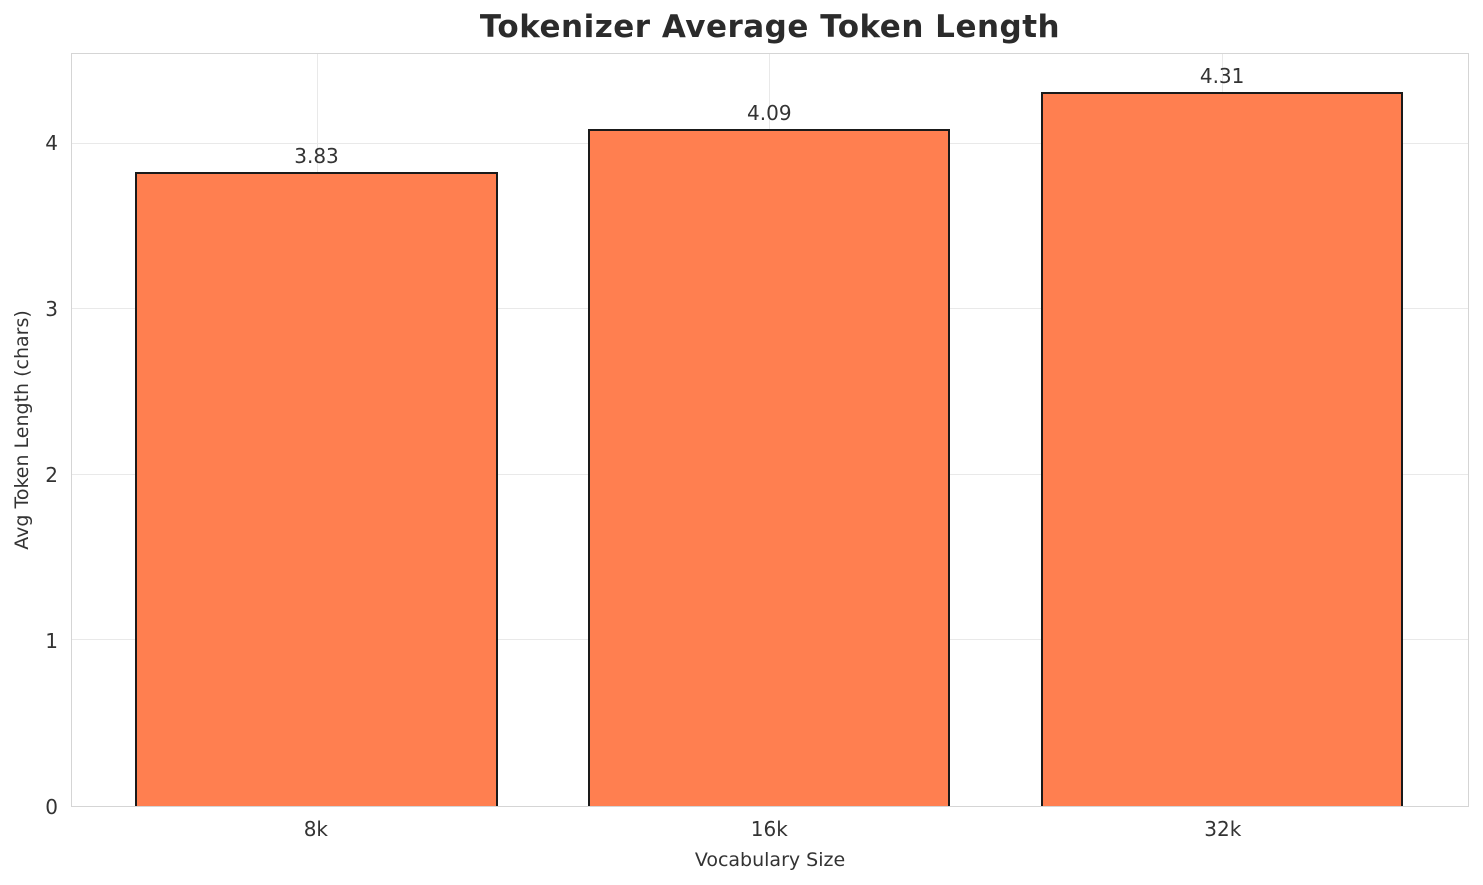 The width and height of the screenshot is (1483, 885). What do you see at coordinates (51, 807) in the screenshot?
I see `y-tick-label: 0` at bounding box center [51, 807].